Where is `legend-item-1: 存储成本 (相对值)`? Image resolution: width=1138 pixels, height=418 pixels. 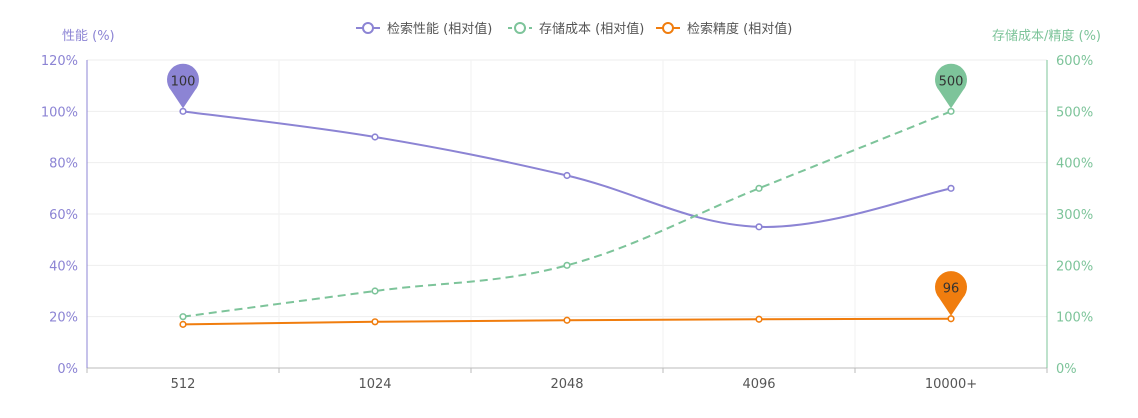 legend-item-1: 存储成本 (相对值) is located at coordinates (576, 29).